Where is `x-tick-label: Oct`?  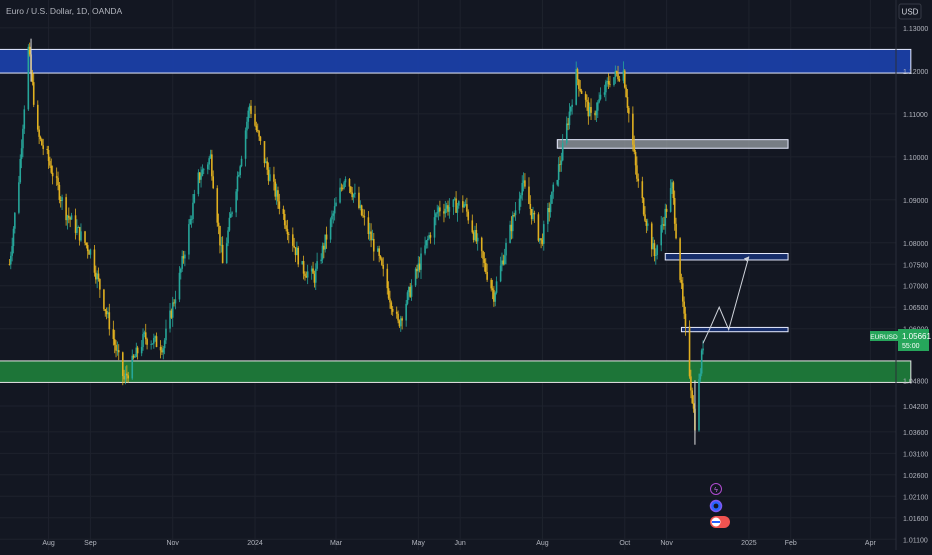
x-tick-label: Oct is located at coordinates (624, 543).